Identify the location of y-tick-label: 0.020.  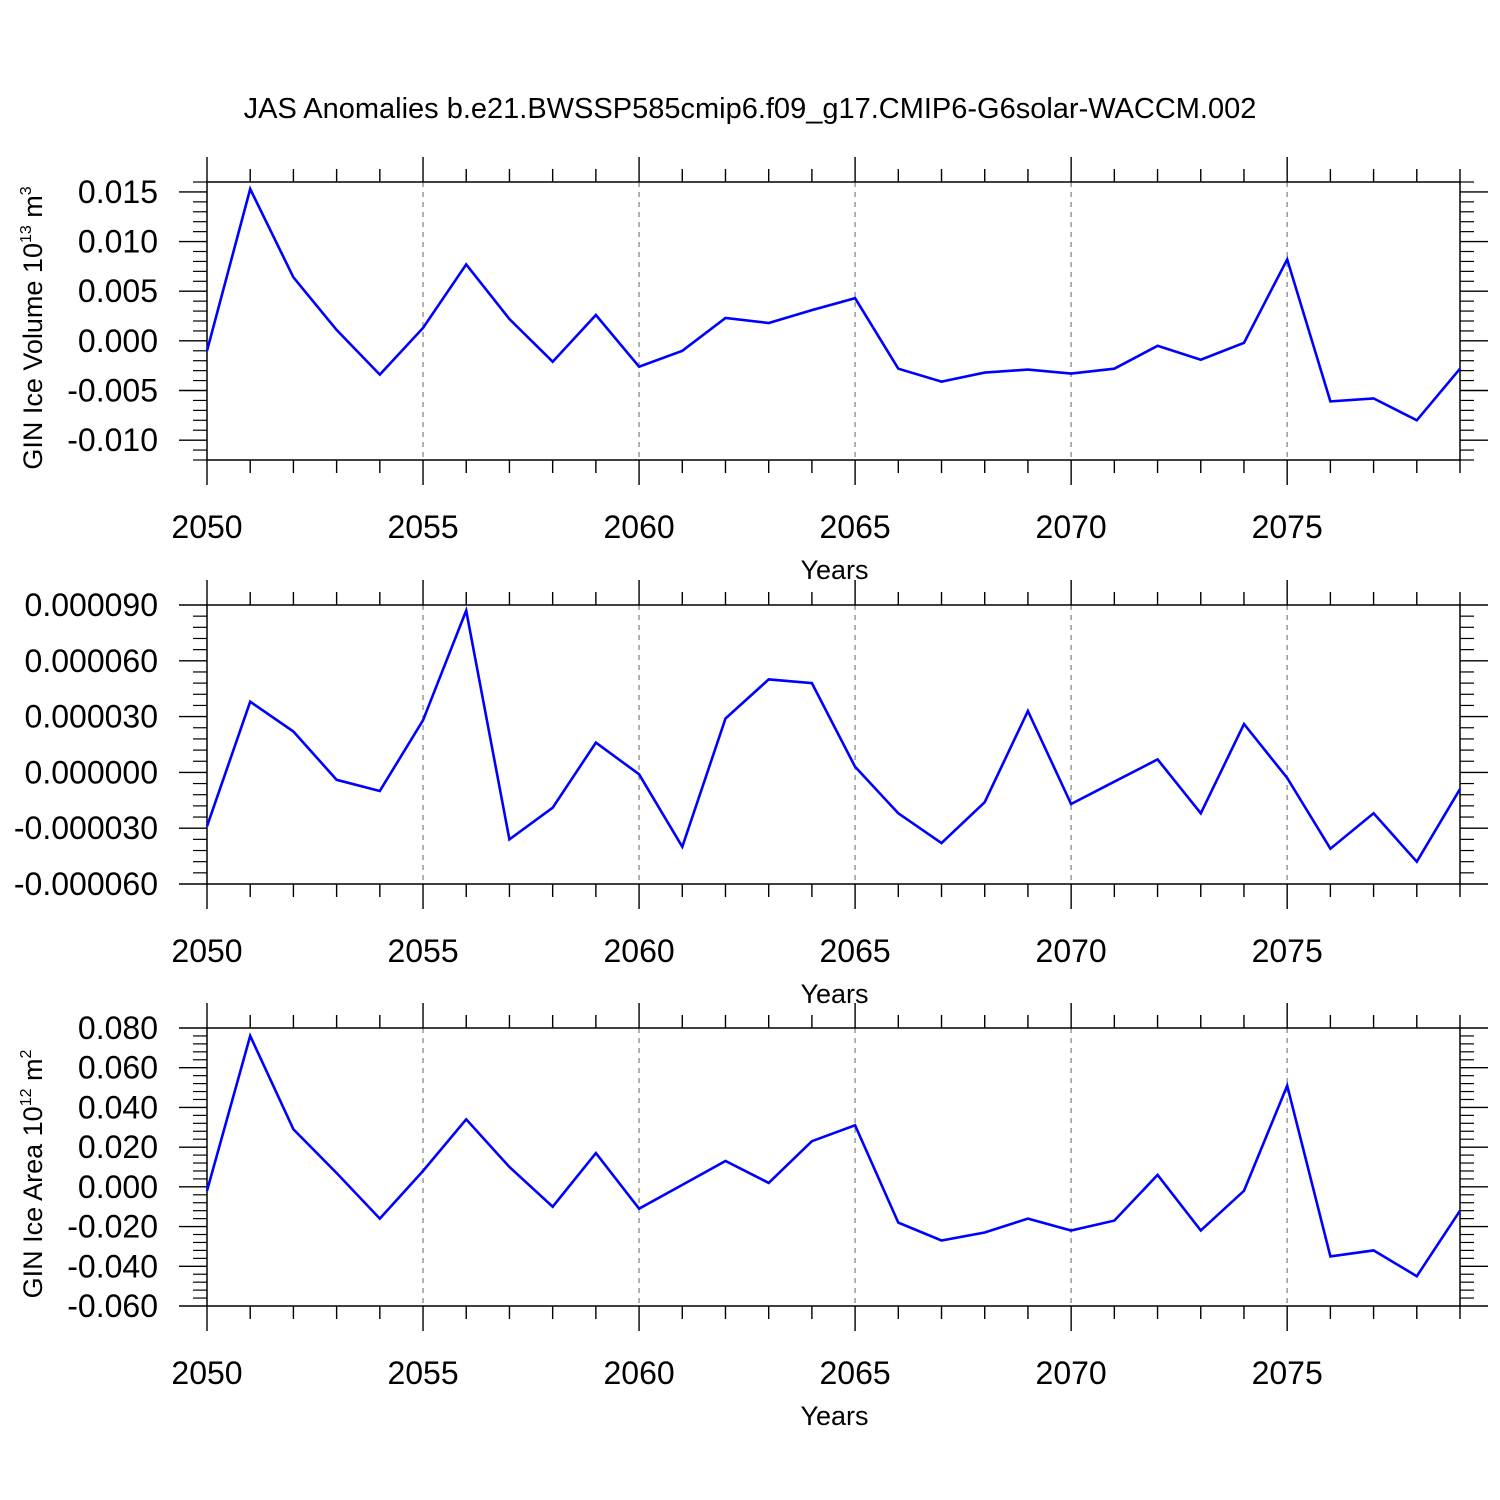
(118, 1147).